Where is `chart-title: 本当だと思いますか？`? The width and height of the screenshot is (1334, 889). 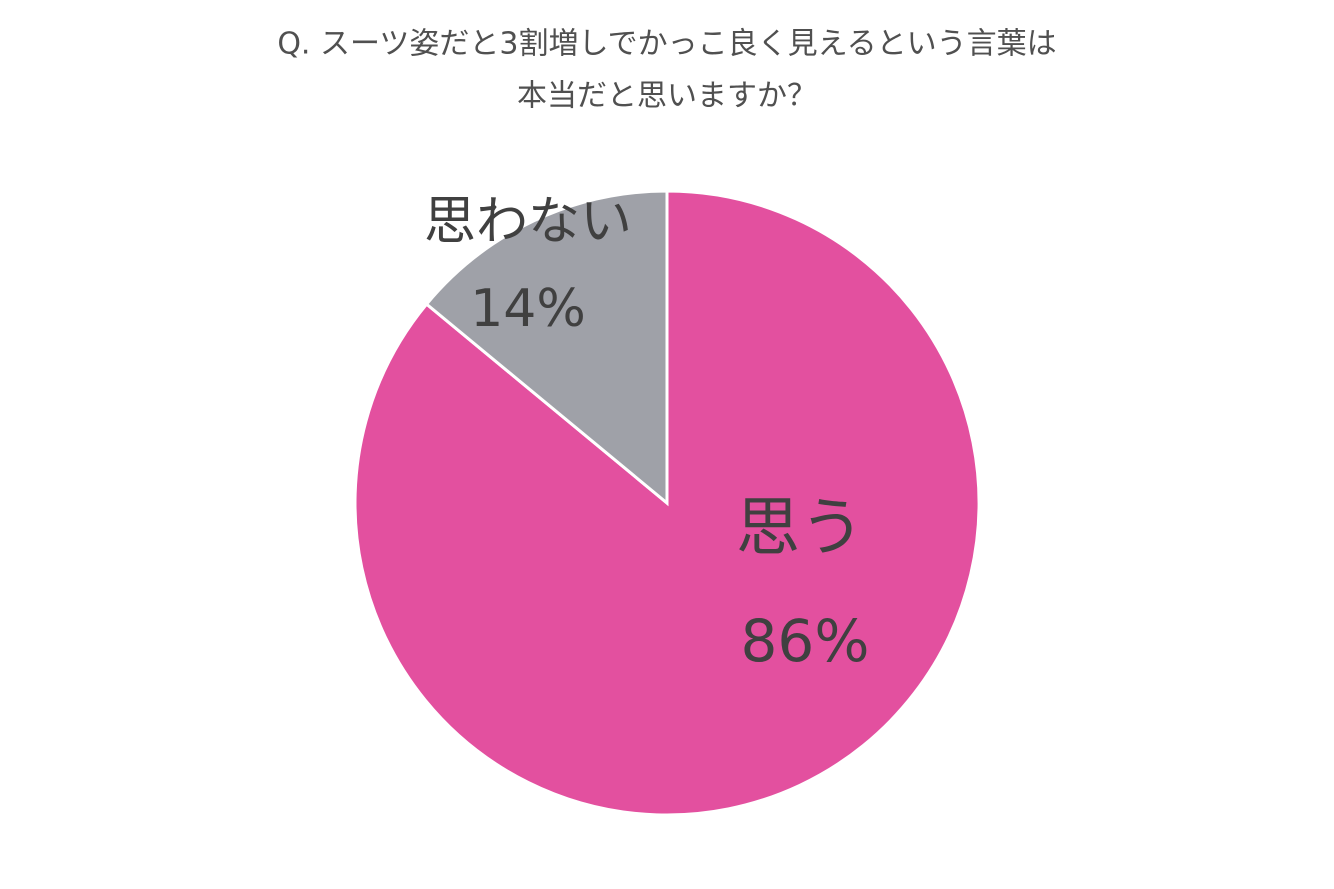 chart-title: 本当だと思いますか？ is located at coordinates (667, 96).